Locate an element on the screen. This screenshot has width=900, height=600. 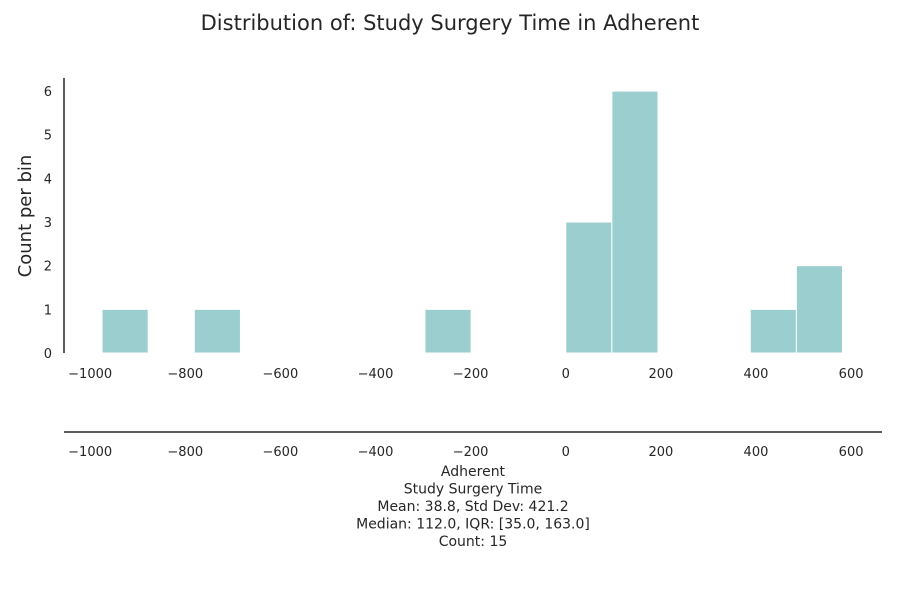
y-tick-label: 1 is located at coordinates (48, 310).